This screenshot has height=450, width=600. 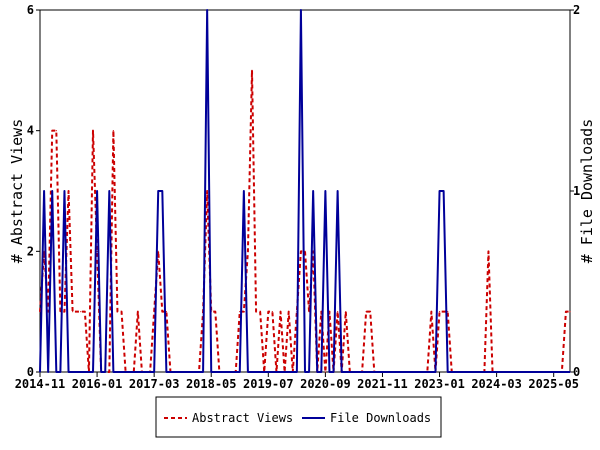 I want to click on right-tick-label: 1, so click(x=576, y=191).